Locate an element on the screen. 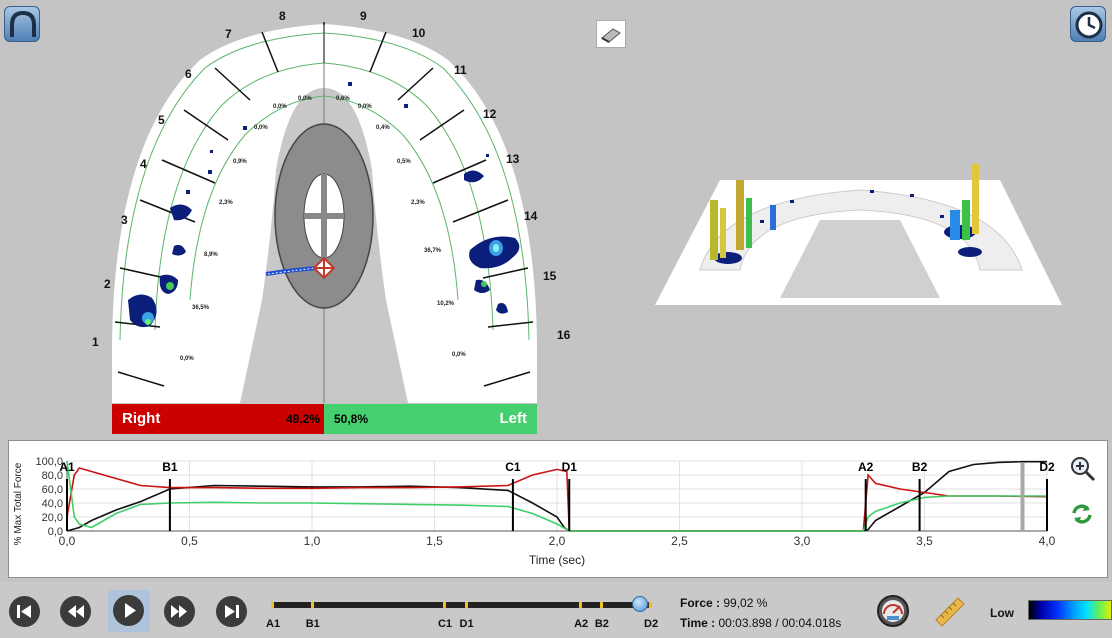 The image size is (1112, 638). x-tick-label: 1,0 is located at coordinates (312, 541).